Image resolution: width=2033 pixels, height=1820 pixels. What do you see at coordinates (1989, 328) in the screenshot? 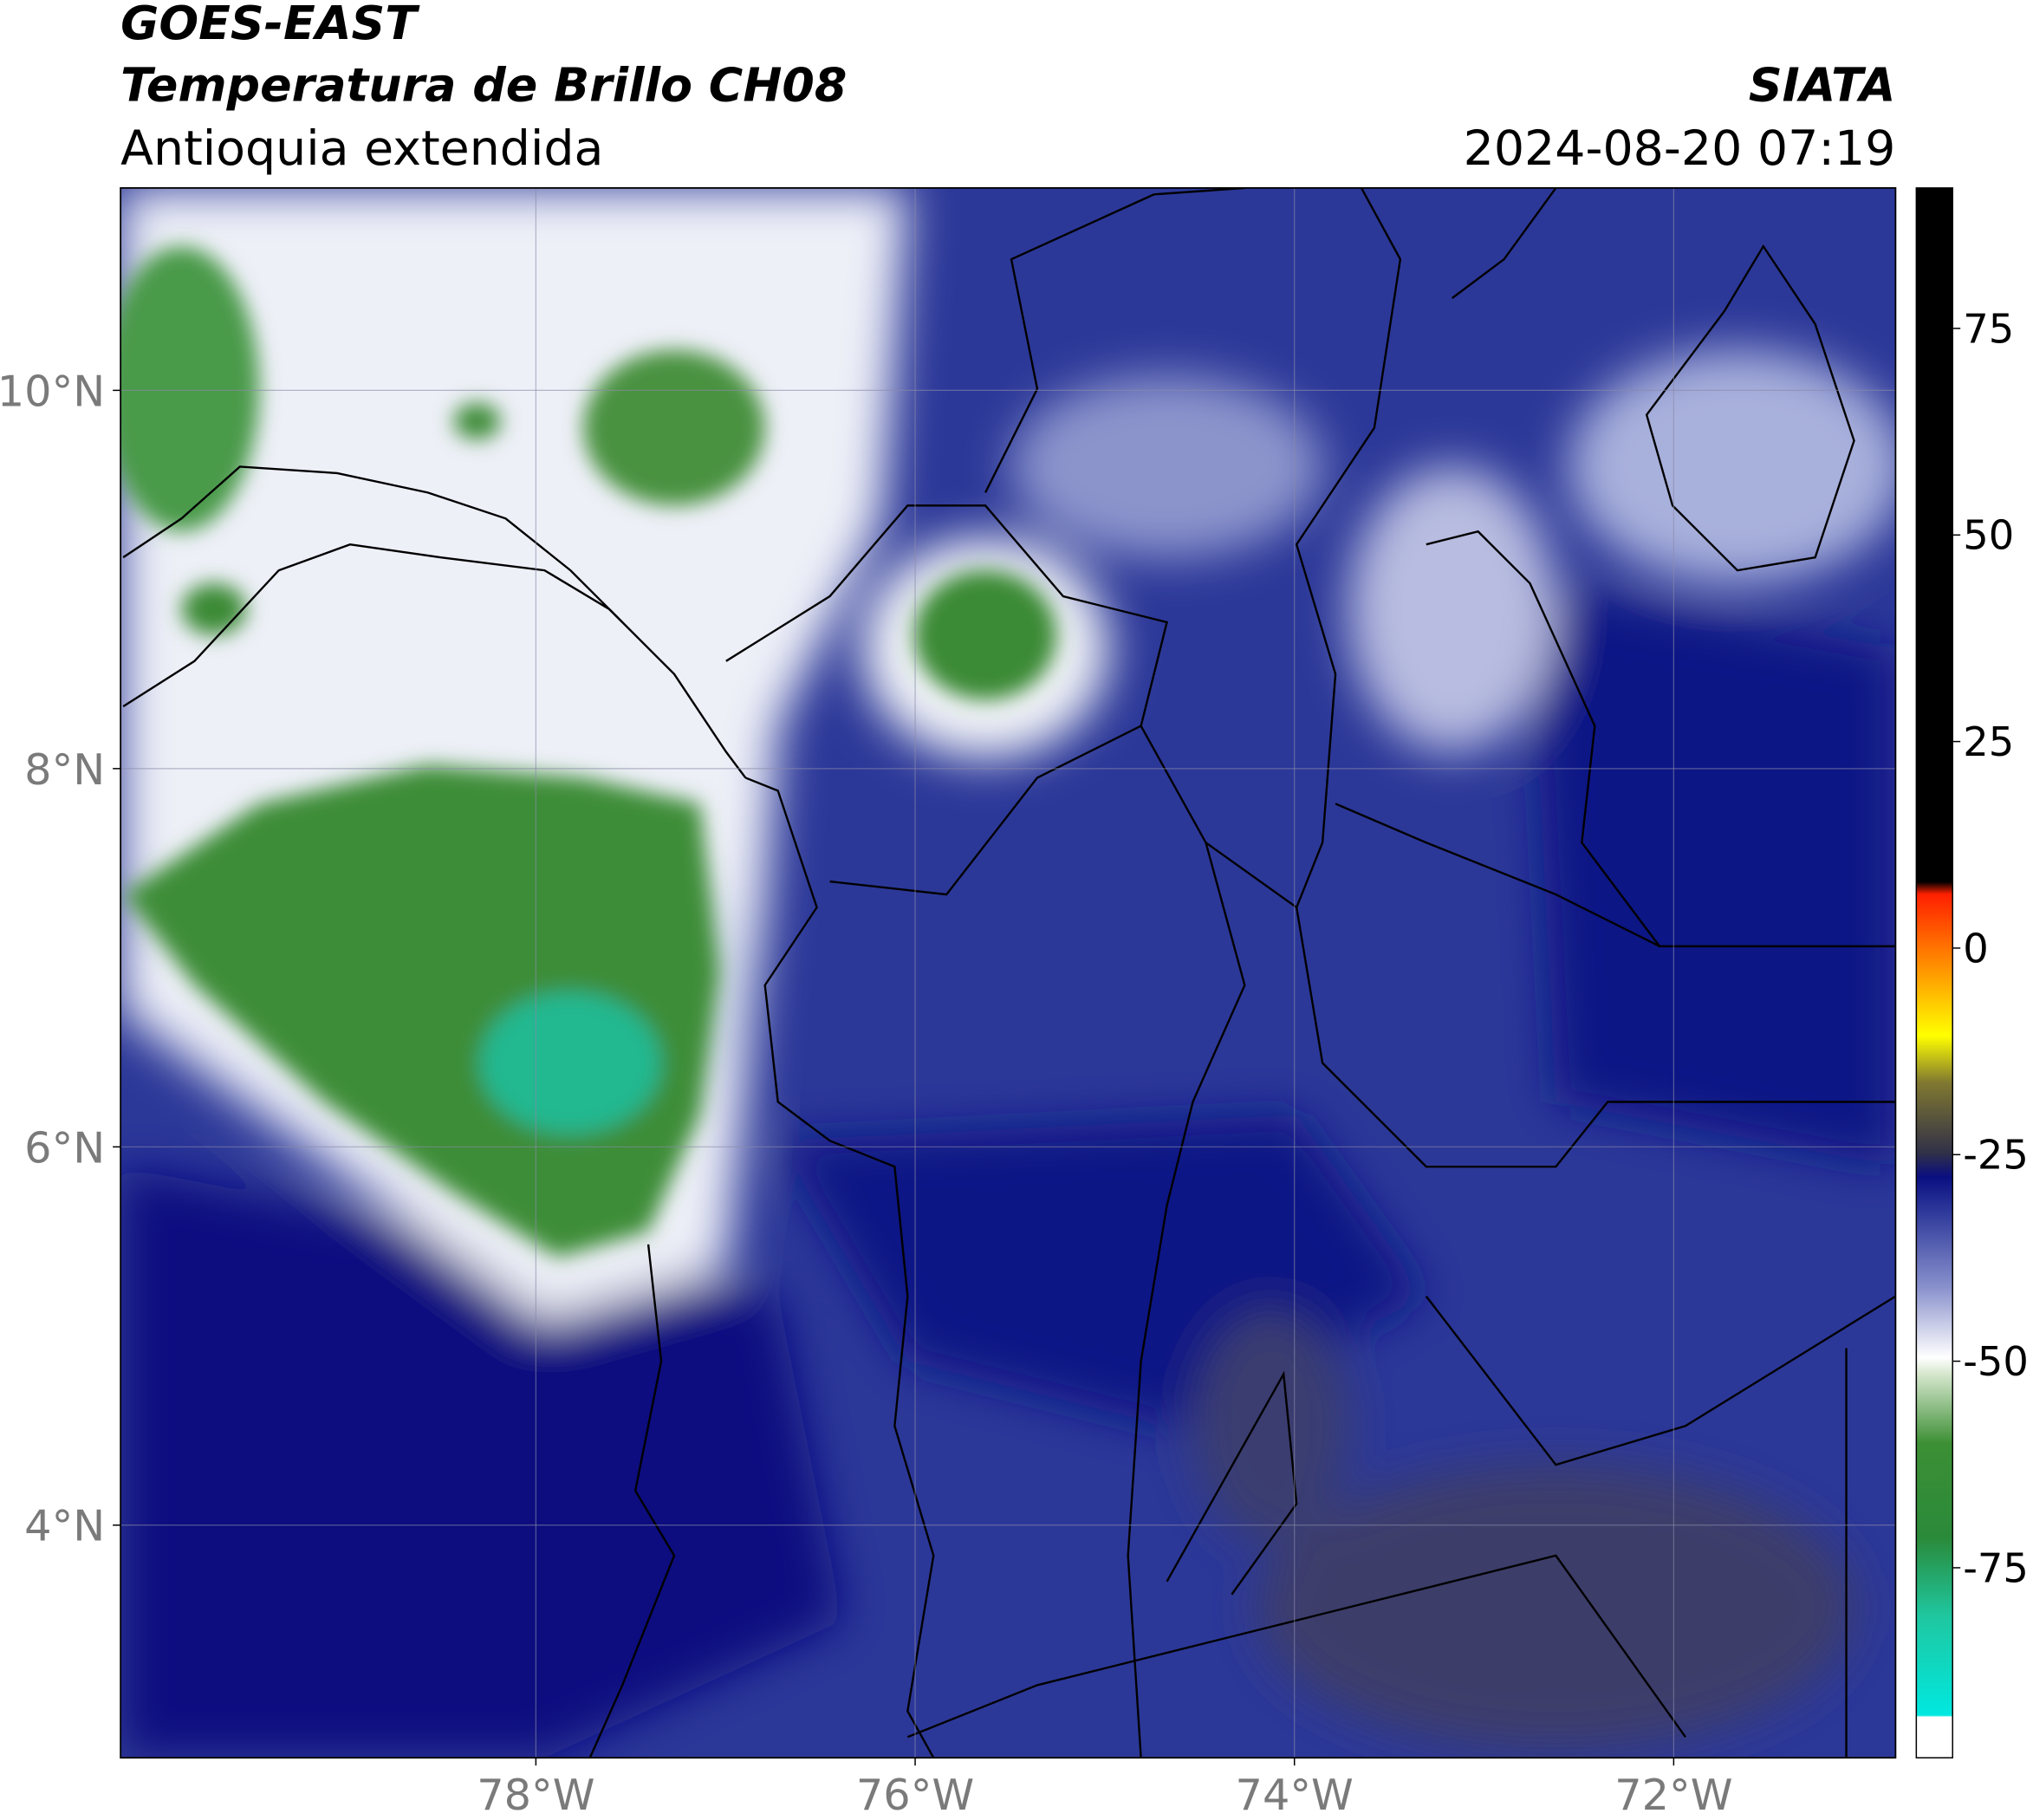
I see `colorbar-tick-label: 75` at bounding box center [1989, 328].